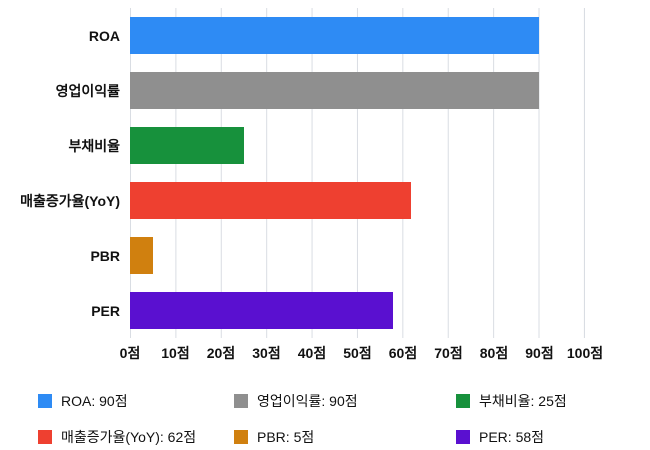  What do you see at coordinates (523, 401) in the screenshot?
I see `legend-label: 부채비율: 25점` at bounding box center [523, 401].